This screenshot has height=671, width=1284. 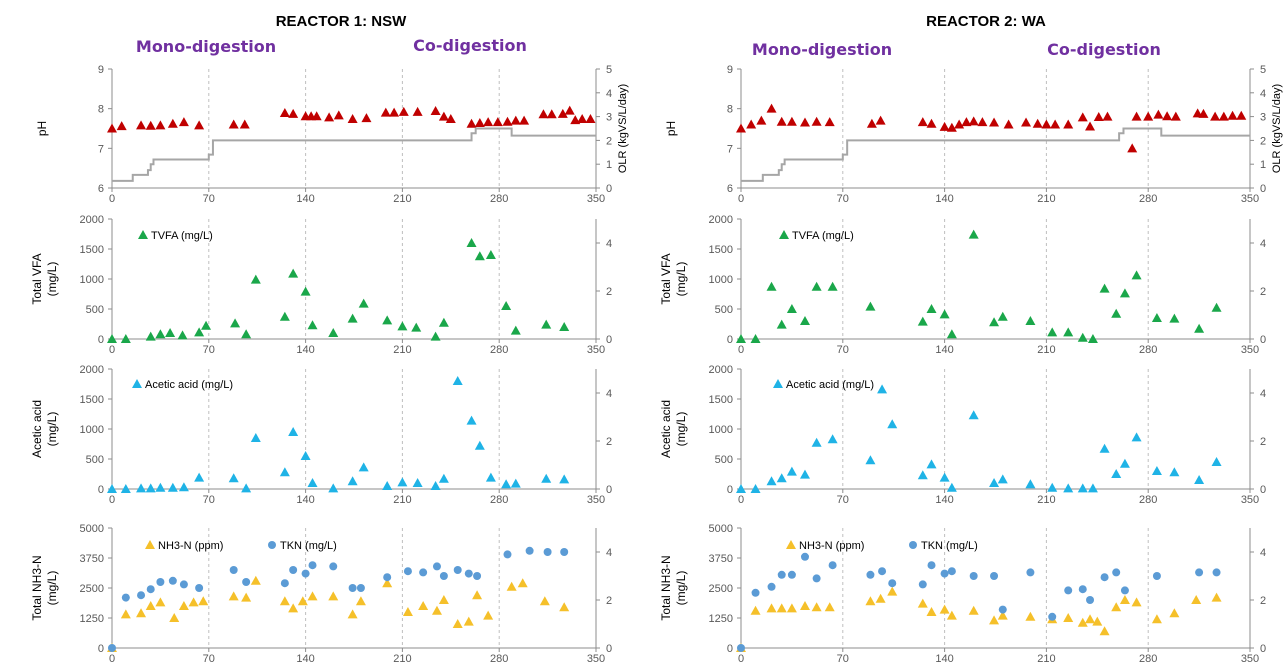 I want to click on legend-tvfa-label: TVFA (mg/L), so click(x=182, y=236).